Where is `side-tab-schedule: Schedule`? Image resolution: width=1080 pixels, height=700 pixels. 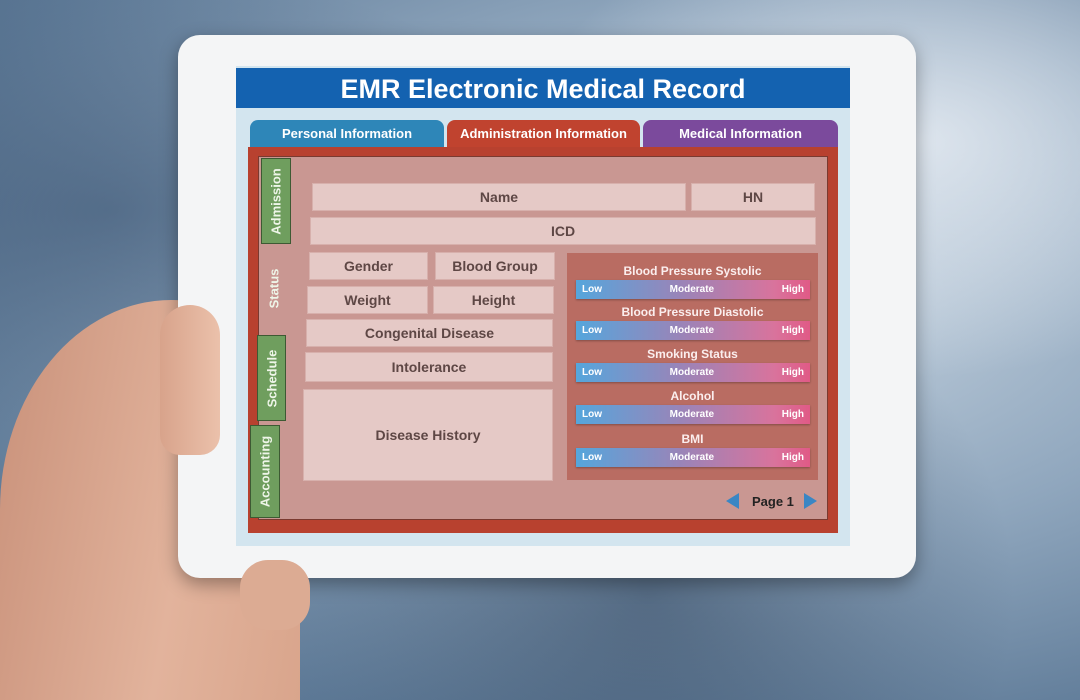
side-tab-schedule: Schedule is located at coordinates (271, 378).